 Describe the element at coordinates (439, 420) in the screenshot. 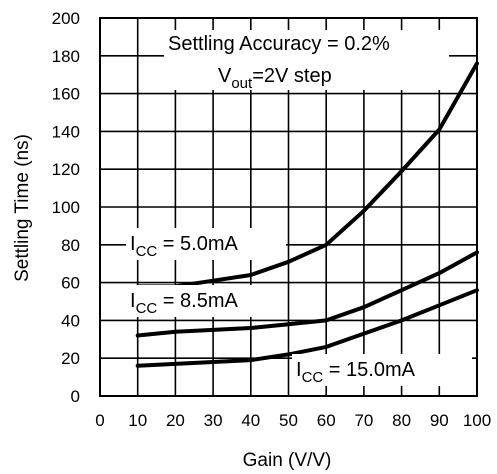

I see `x-tick-label: 90` at that location.